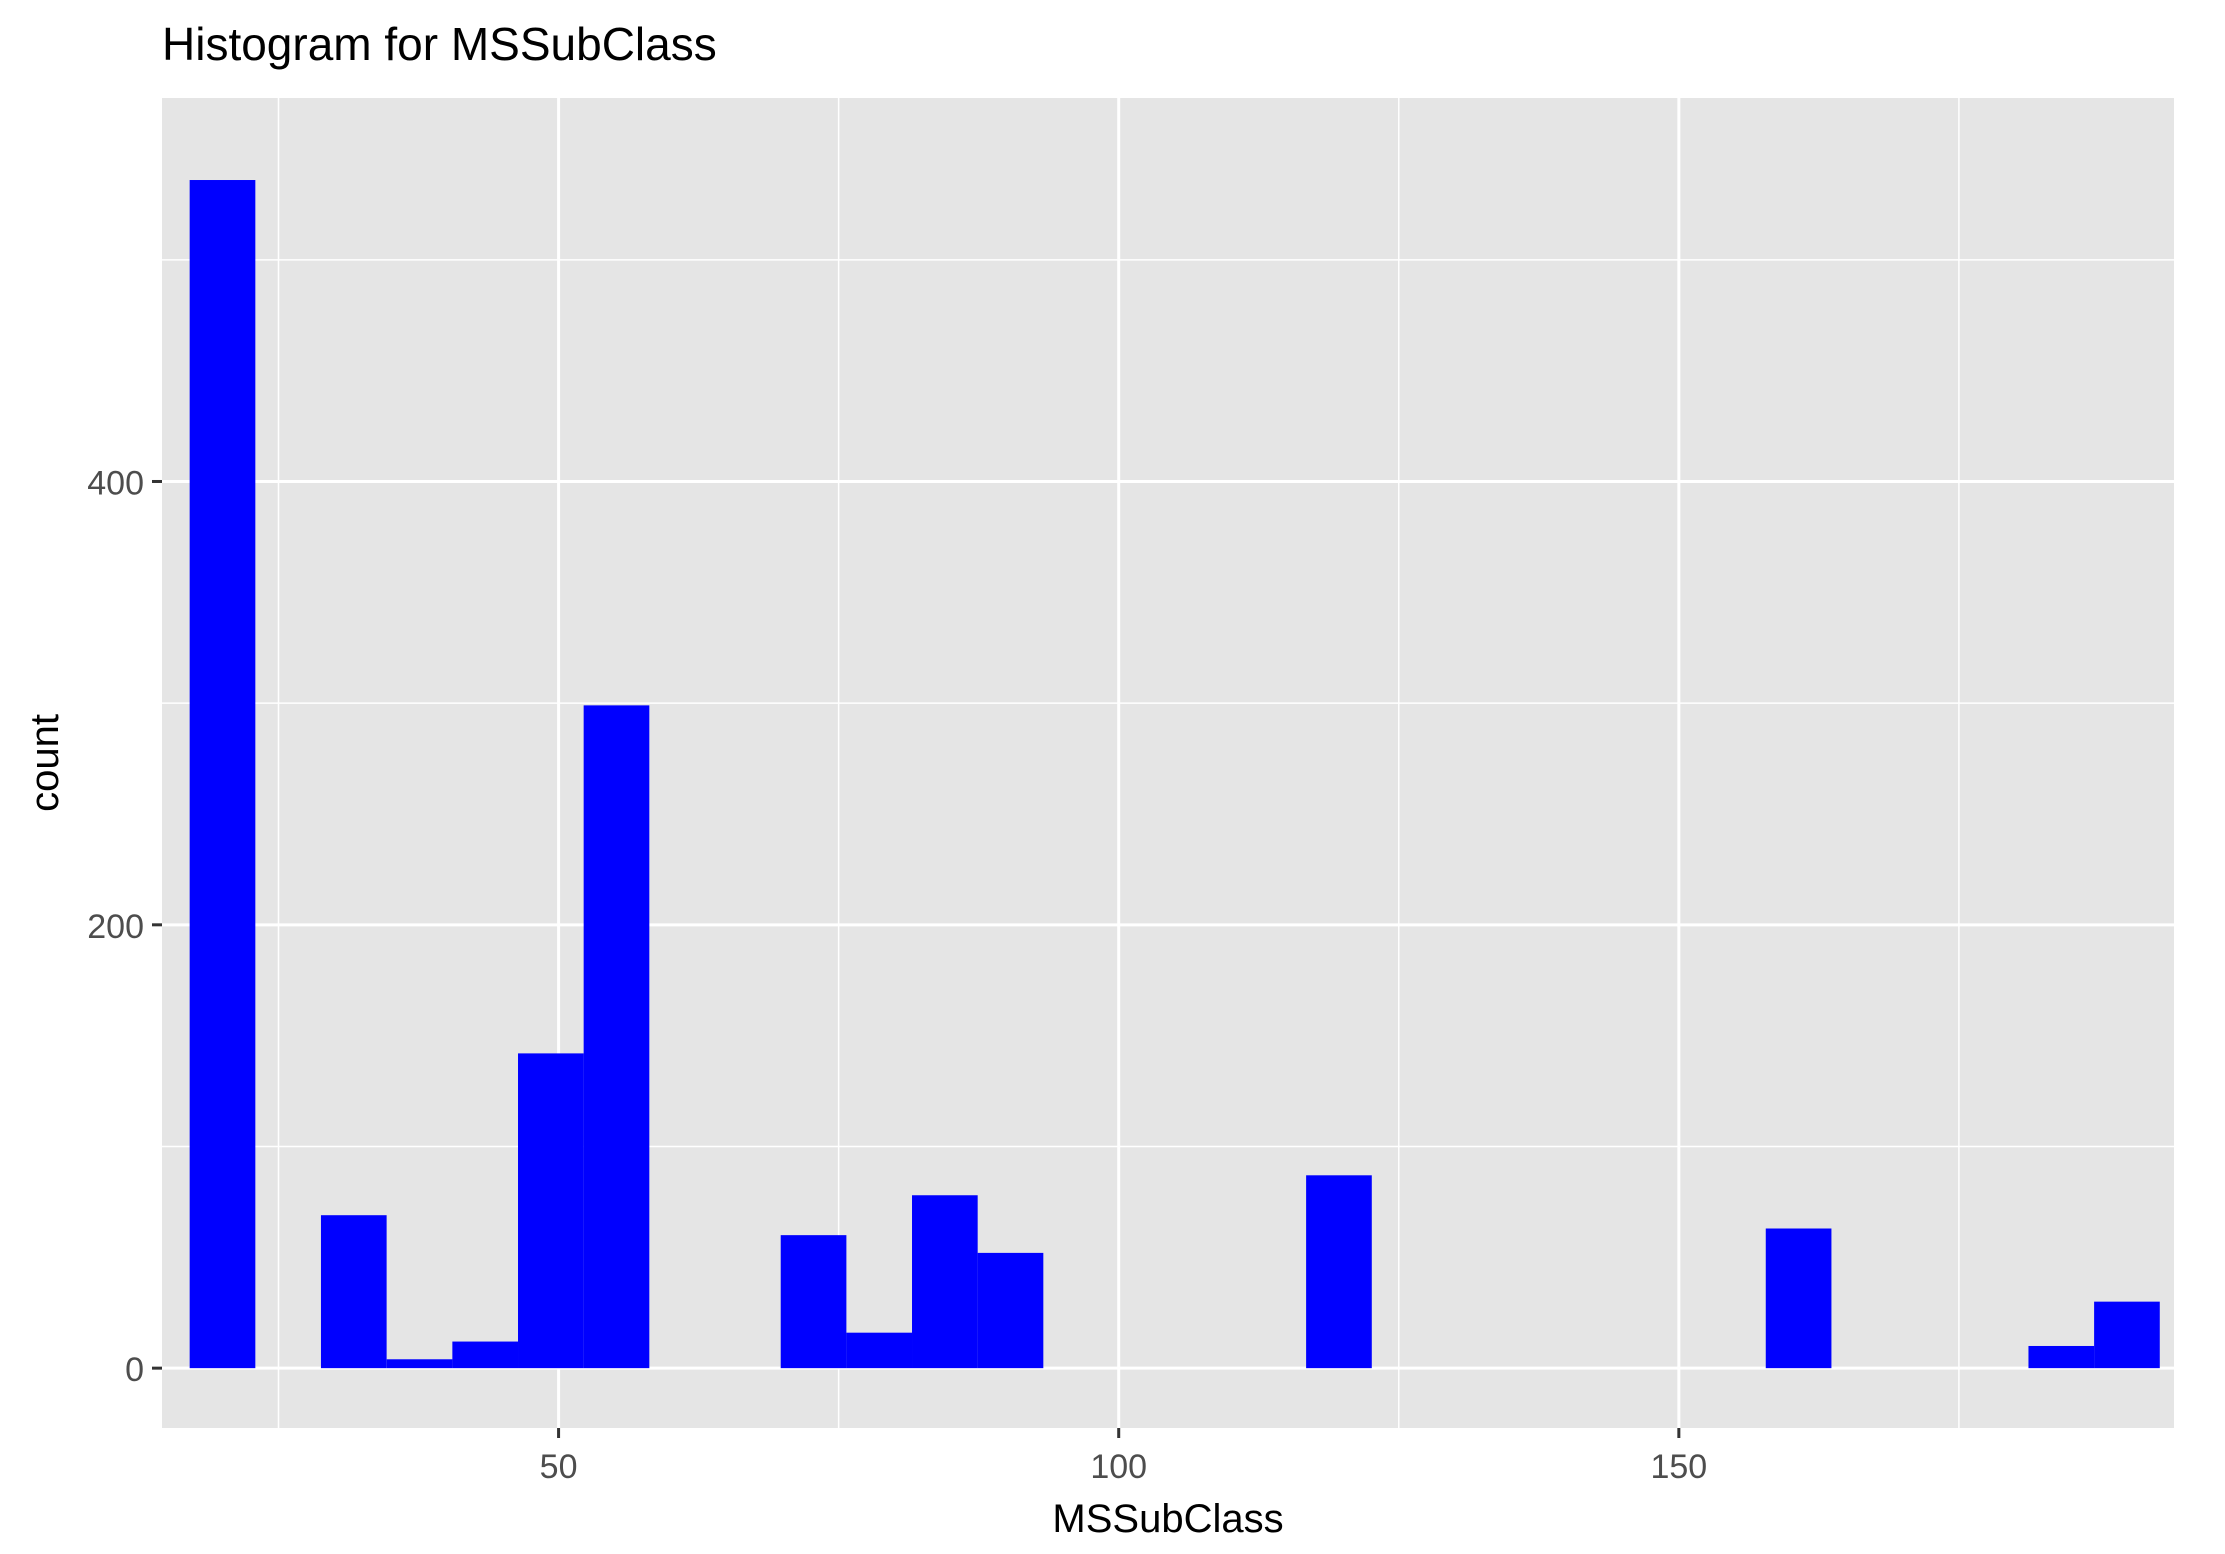  What do you see at coordinates (1678, 1467) in the screenshot?
I see `x-tick-label: 150` at bounding box center [1678, 1467].